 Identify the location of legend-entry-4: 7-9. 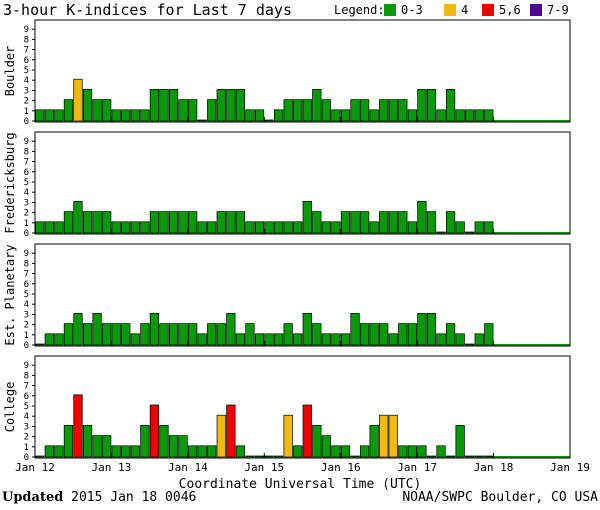
(558, 10).